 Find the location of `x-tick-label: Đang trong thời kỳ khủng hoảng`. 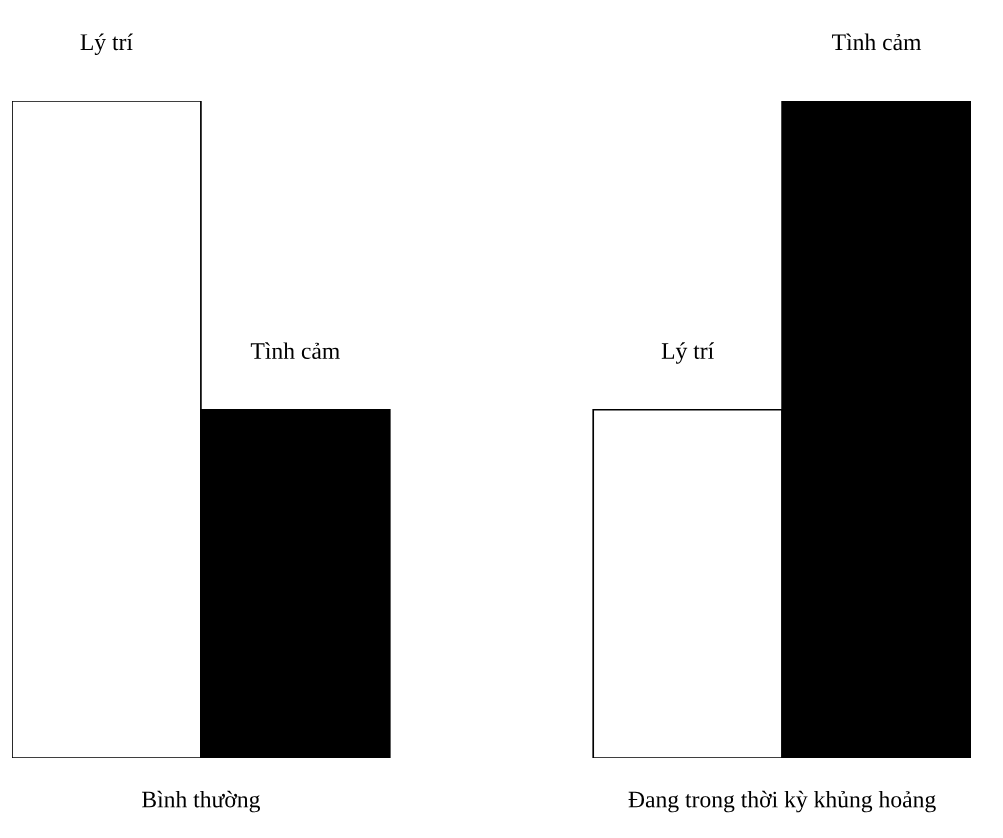

x-tick-label: Đang trong thời kỳ khủng hoảng is located at coordinates (782, 801).